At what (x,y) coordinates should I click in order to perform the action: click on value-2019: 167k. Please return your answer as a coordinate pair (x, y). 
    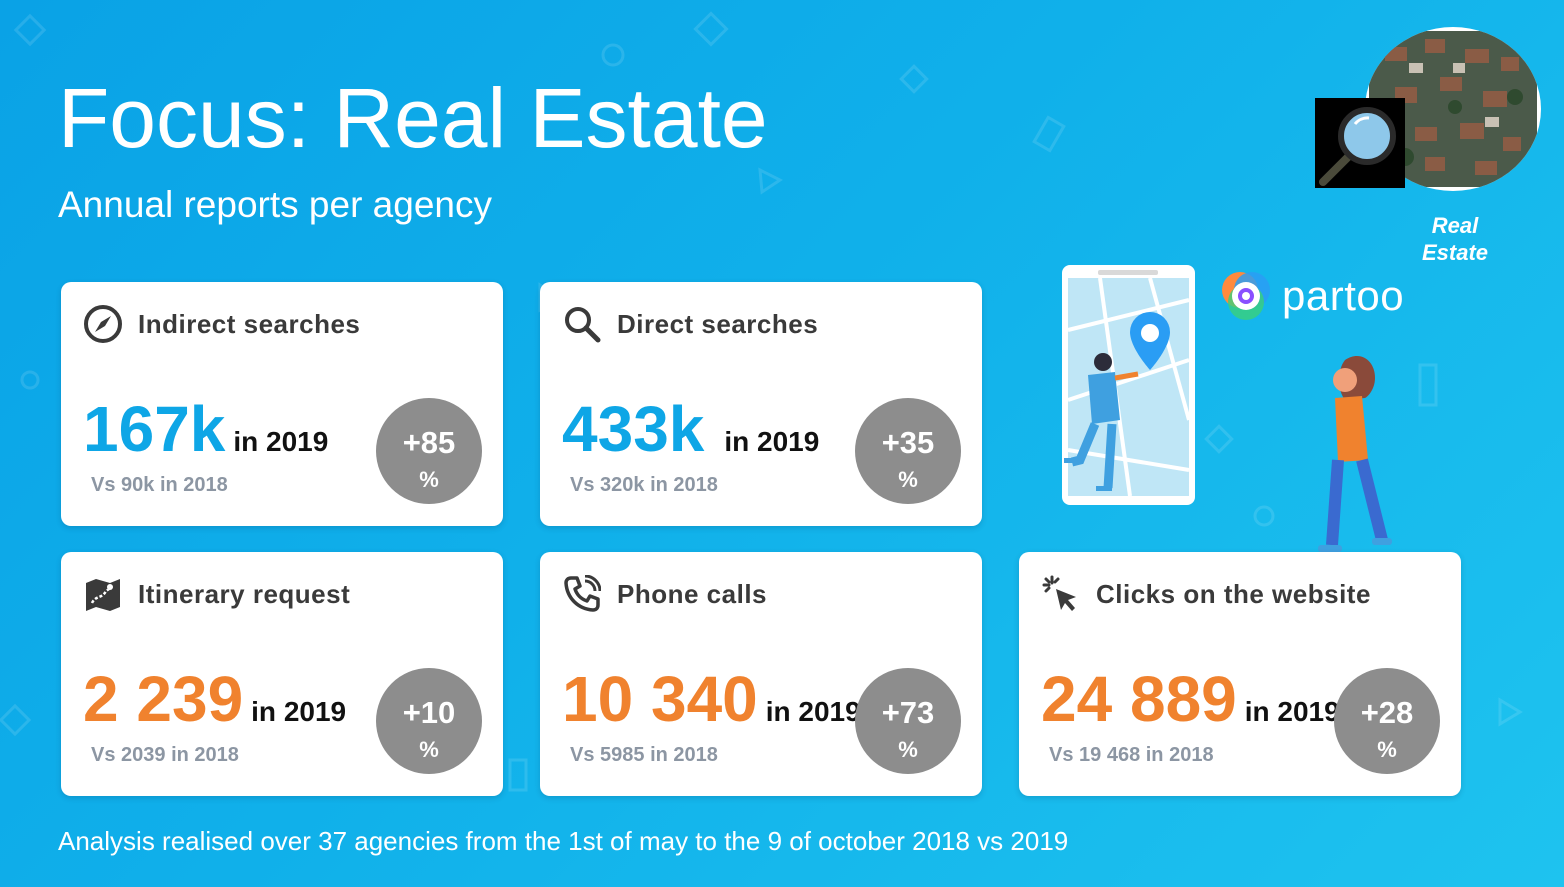
    Looking at the image, I should click on (154, 429).